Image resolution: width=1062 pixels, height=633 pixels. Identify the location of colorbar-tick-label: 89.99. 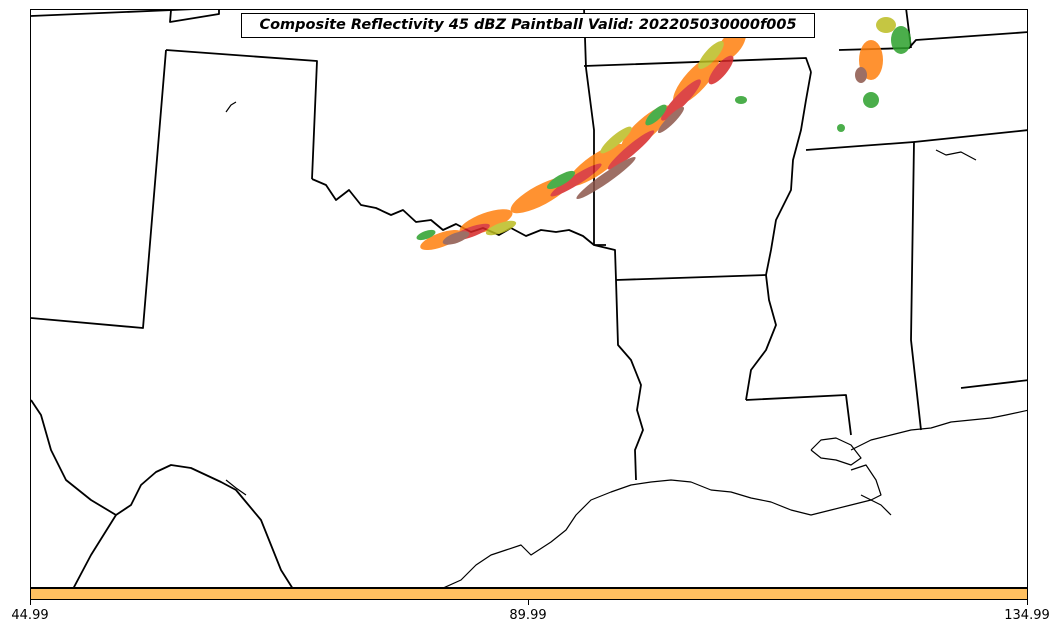
(528, 615).